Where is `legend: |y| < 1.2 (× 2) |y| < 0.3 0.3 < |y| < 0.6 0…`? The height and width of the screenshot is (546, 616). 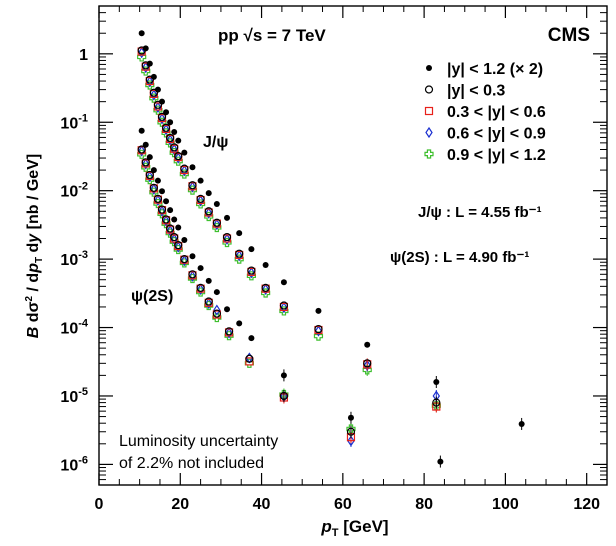 legend: |y| < 1.2 (× 2) |y| < 0.3 0.3 < |y| < 0.6 0… is located at coordinates (485, 112).